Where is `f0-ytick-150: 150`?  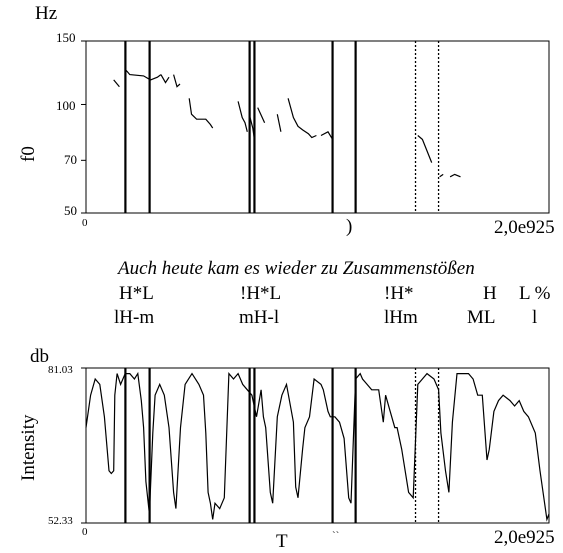
f0-ytick-150: 150 is located at coordinates (66, 37).